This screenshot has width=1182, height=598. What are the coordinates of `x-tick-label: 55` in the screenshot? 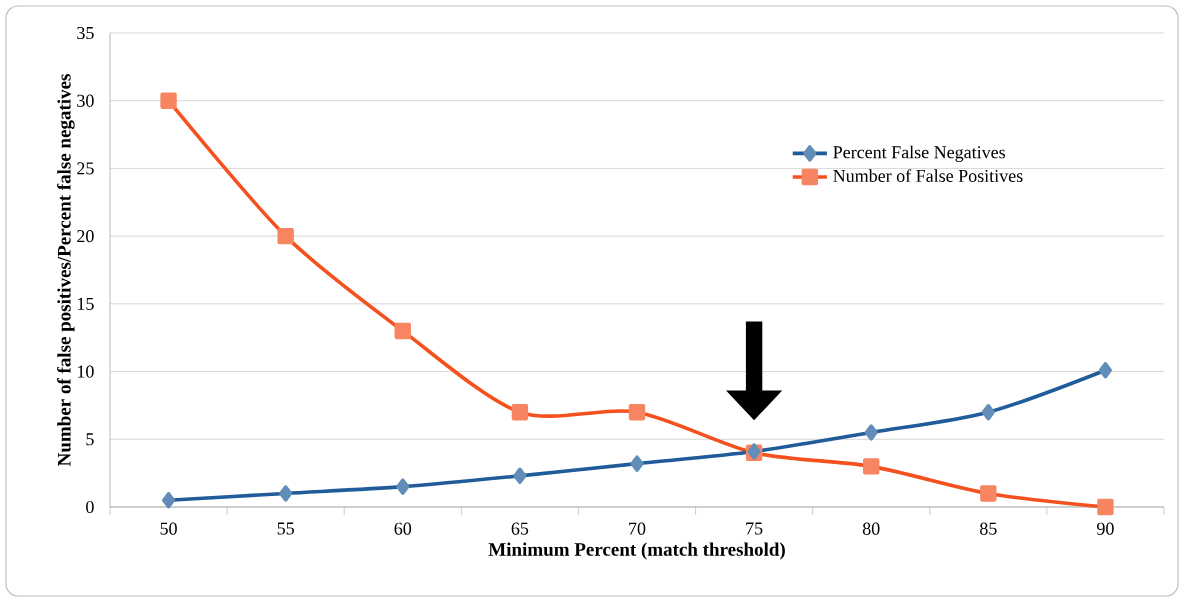 It's located at (285, 528).